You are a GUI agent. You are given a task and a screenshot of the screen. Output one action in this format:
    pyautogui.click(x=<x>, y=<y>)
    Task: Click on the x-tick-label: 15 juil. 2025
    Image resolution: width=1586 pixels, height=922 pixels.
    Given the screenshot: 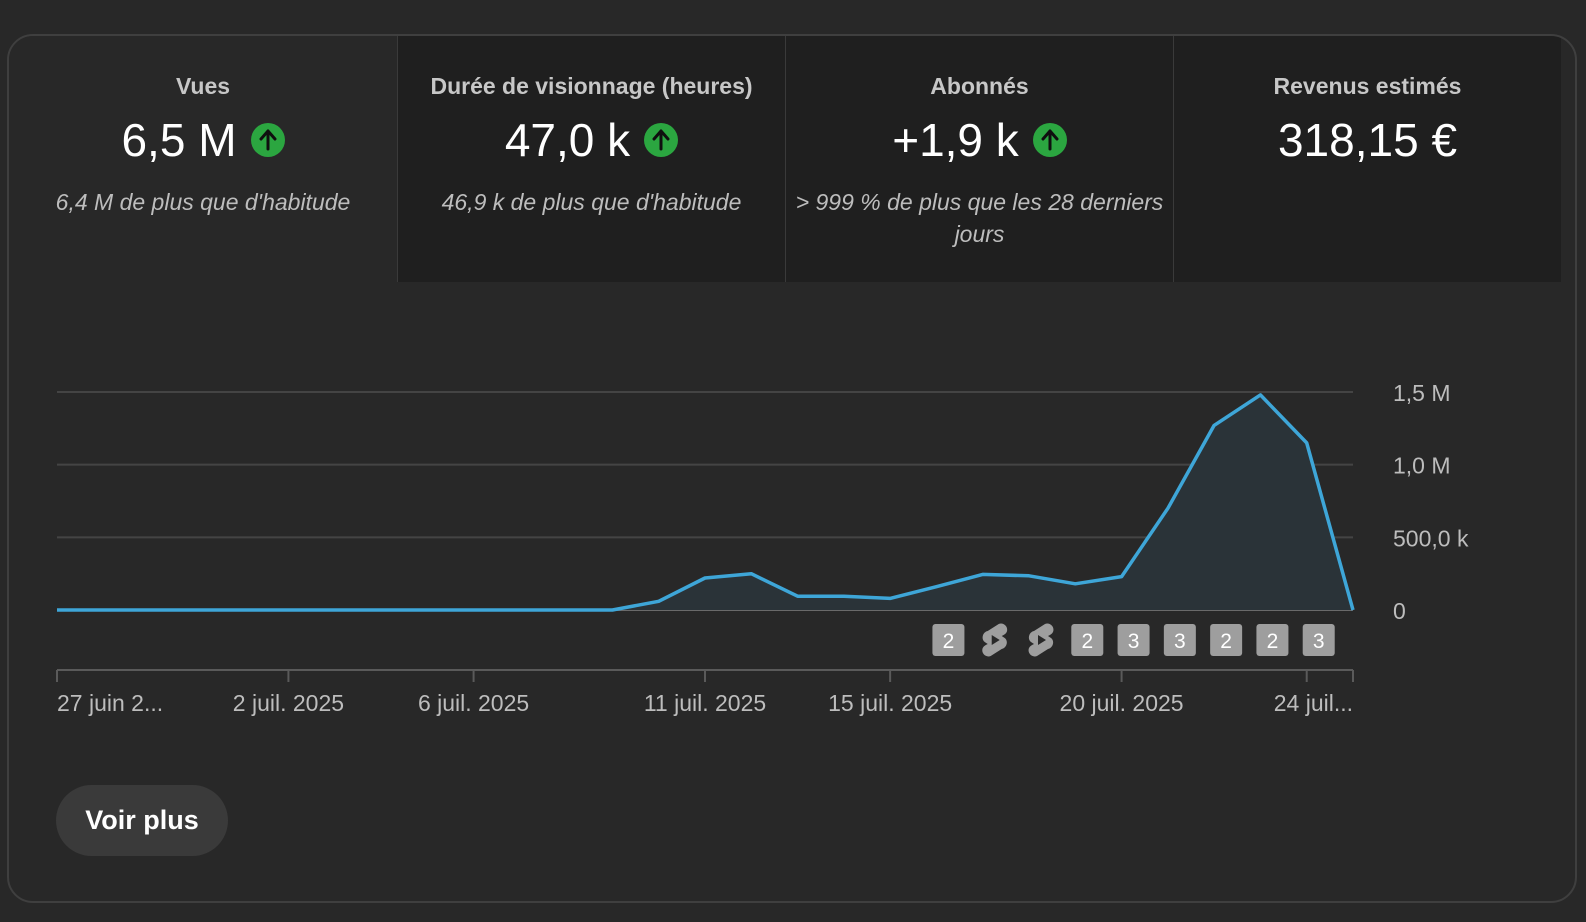 What is the action you would take?
    pyautogui.click(x=890, y=703)
    